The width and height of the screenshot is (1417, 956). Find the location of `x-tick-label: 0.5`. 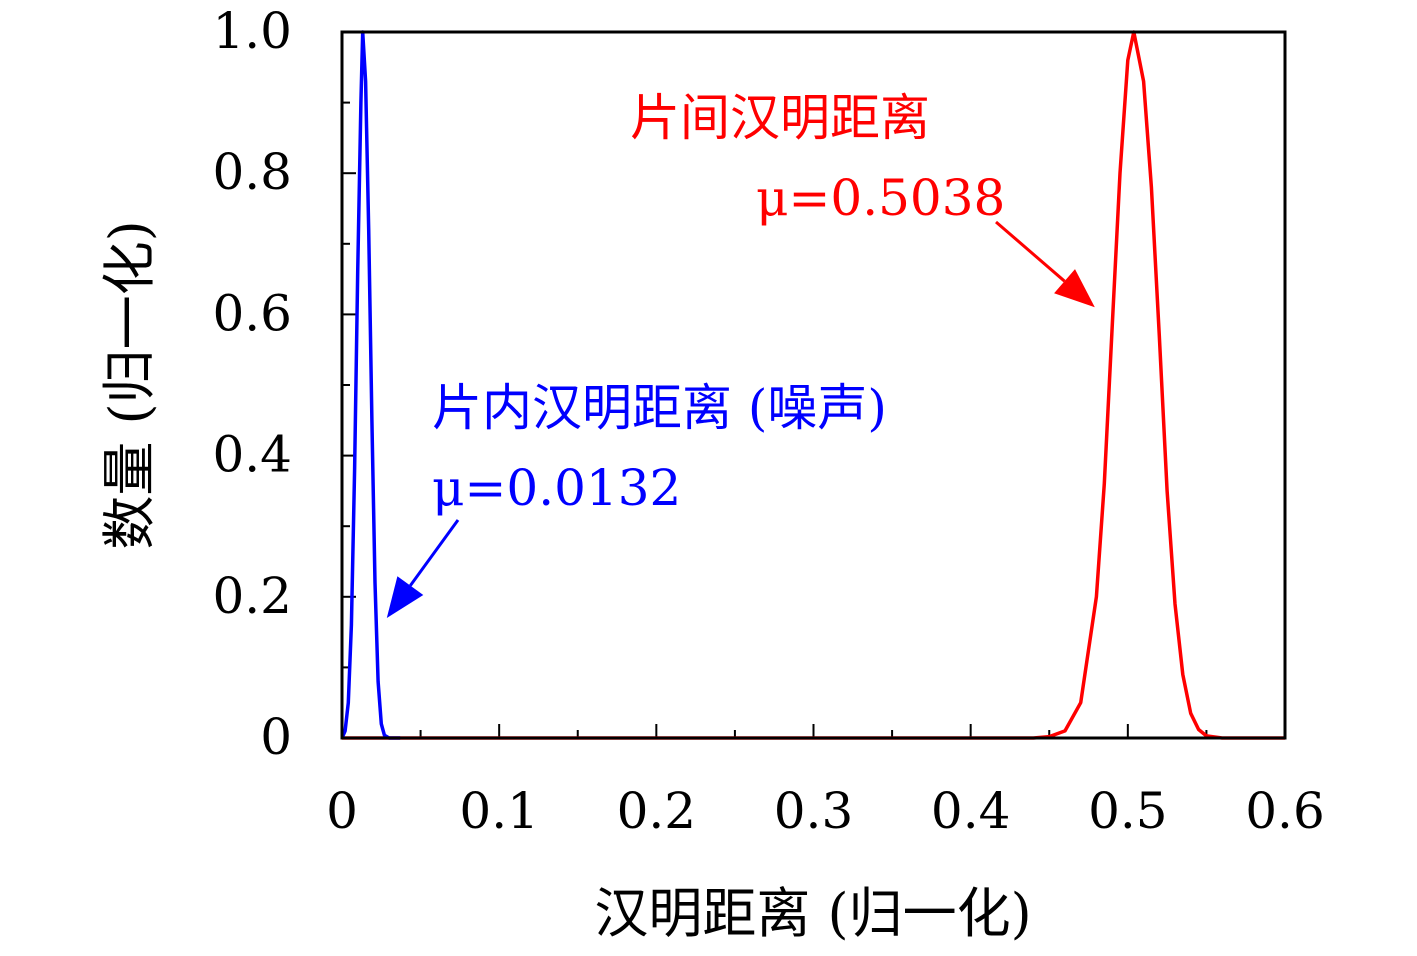

x-tick-label: 0.5 is located at coordinates (1128, 811).